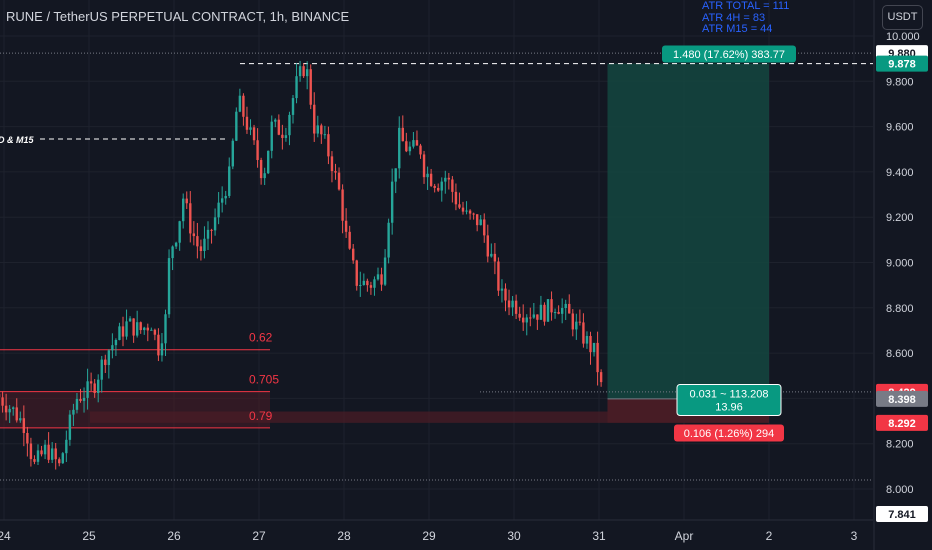 The height and width of the screenshot is (550, 932). I want to click on currency-button: USDT, so click(902, 17).